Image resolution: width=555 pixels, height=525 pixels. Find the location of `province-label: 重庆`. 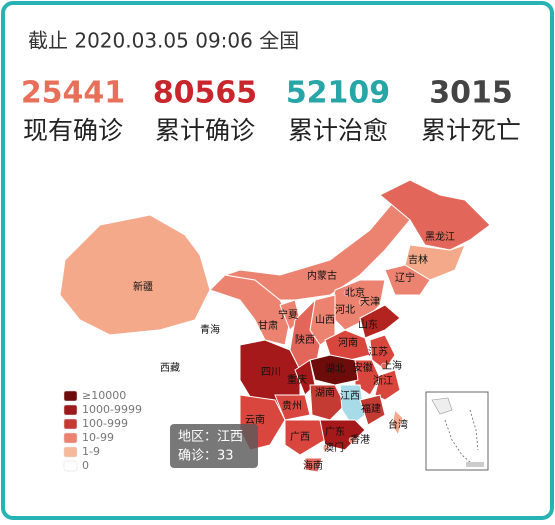

province-label: 重庆 is located at coordinates (297, 379).